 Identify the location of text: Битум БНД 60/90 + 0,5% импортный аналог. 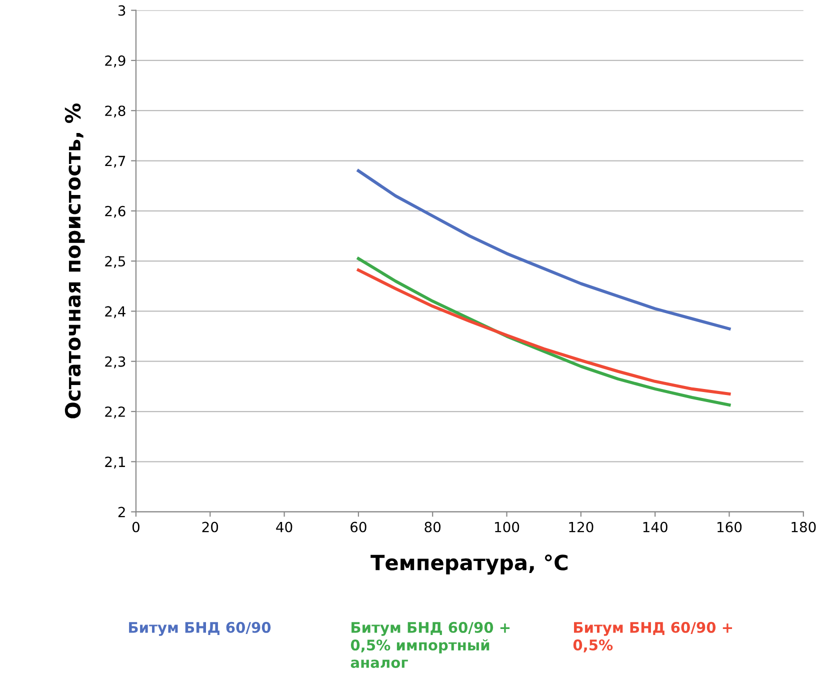
(430, 645).